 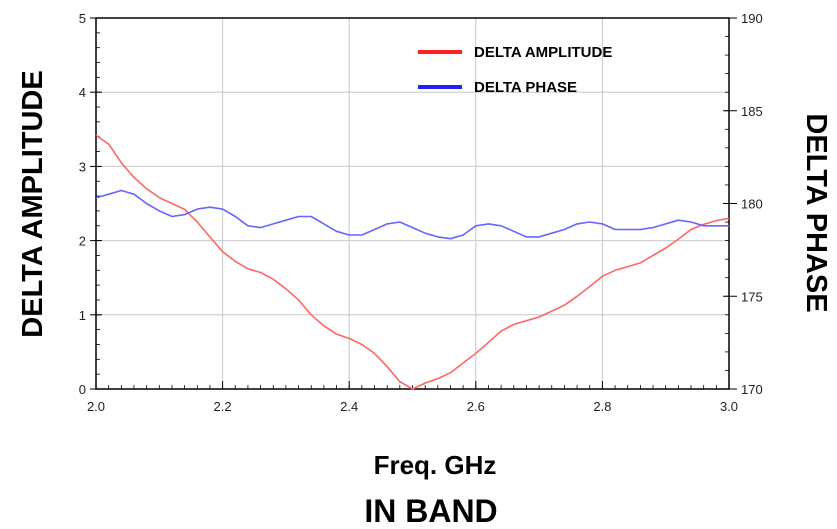 What do you see at coordinates (752, 18) in the screenshot?
I see `right-y-tick-label: 190` at bounding box center [752, 18].